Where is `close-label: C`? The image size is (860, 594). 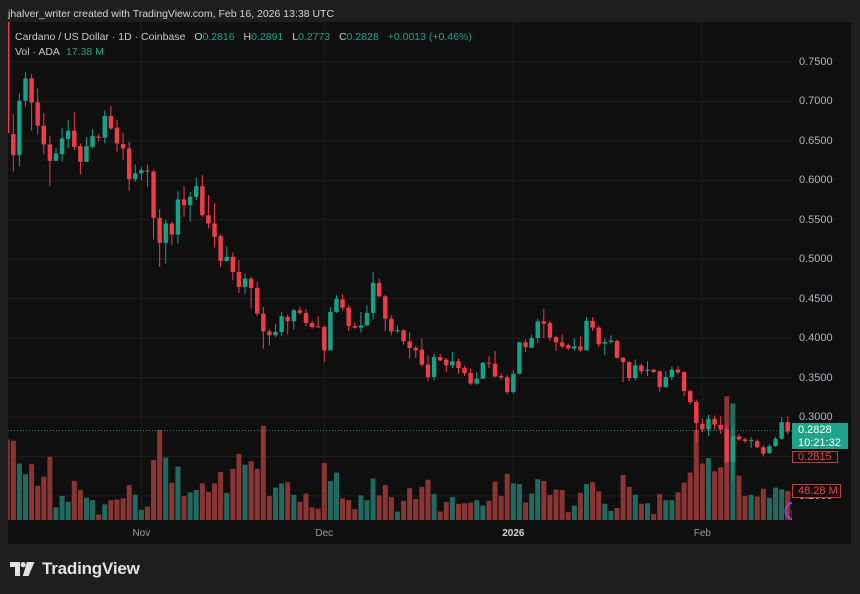
close-label: C is located at coordinates (343, 37).